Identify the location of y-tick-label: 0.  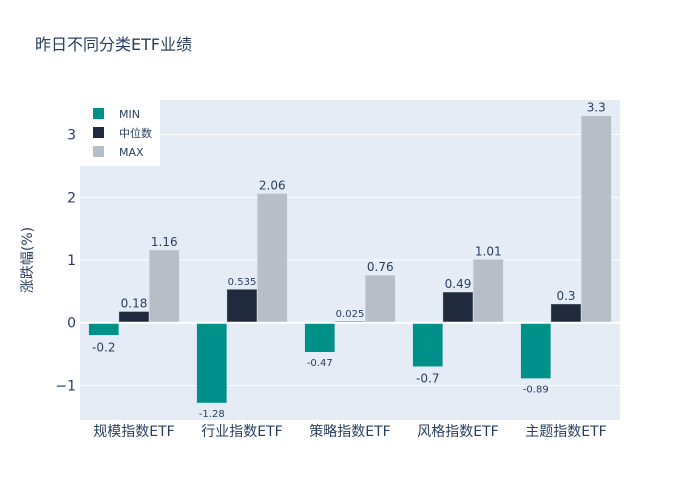
(71, 324).